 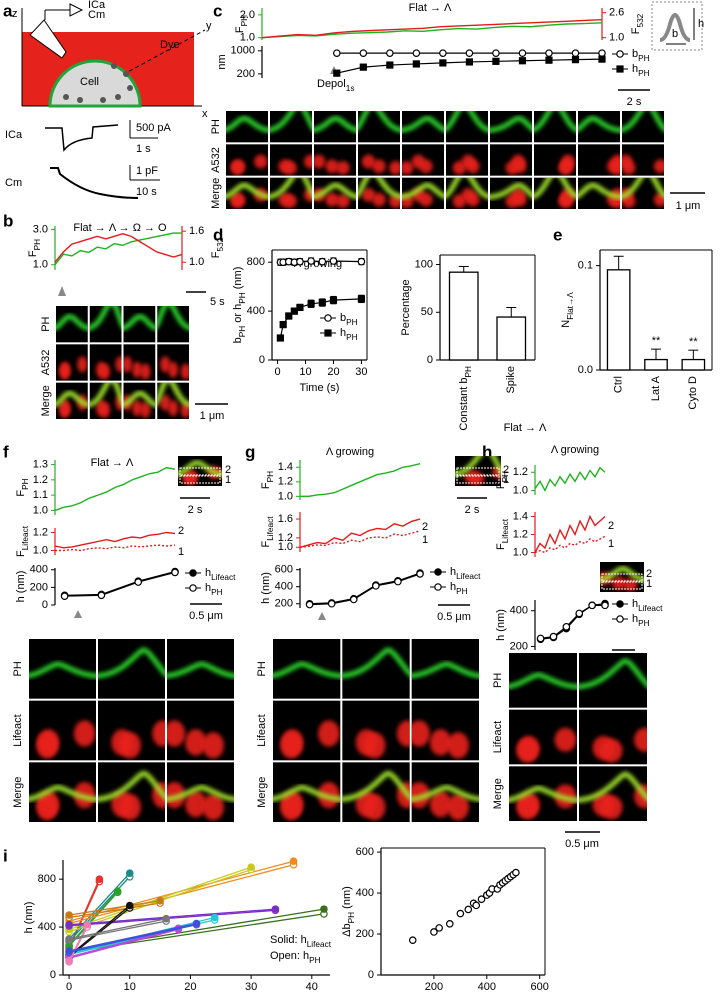 What do you see at coordinates (238, 315) in the screenshot?
I see `text-part: or h` at bounding box center [238, 315].